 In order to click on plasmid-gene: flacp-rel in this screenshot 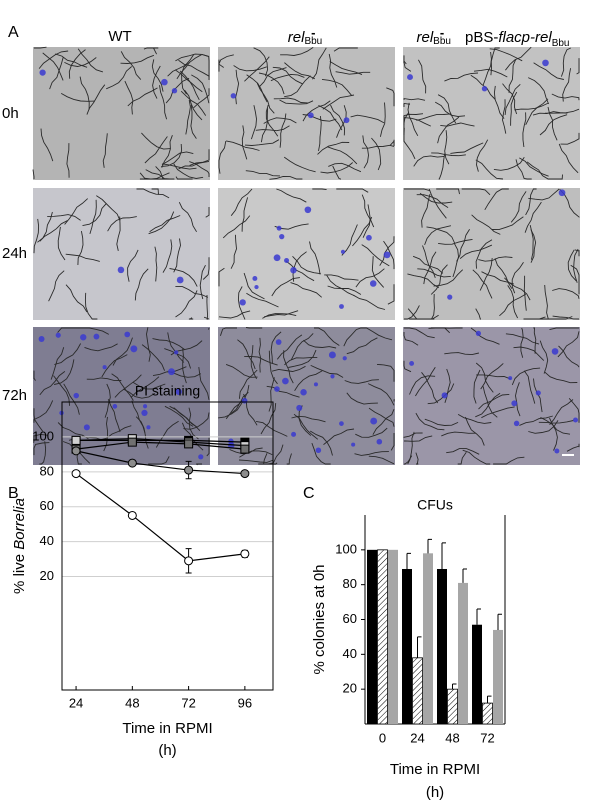, I will do `click(525, 37)`.